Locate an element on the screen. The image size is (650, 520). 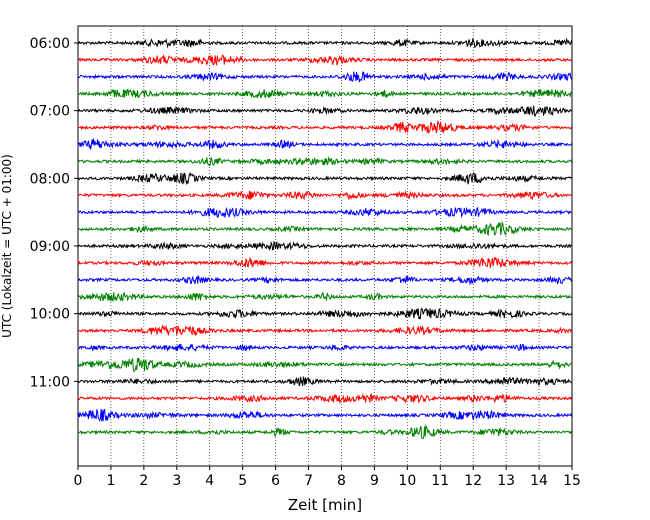
x-tick-label-13: 13 is located at coordinates (506, 481).